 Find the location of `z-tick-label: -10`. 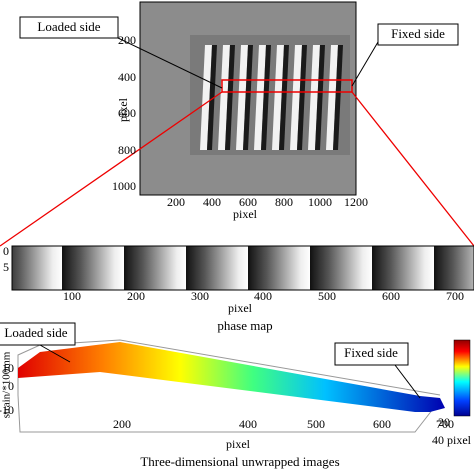

z-tick-label: -10 is located at coordinates (7, 410).